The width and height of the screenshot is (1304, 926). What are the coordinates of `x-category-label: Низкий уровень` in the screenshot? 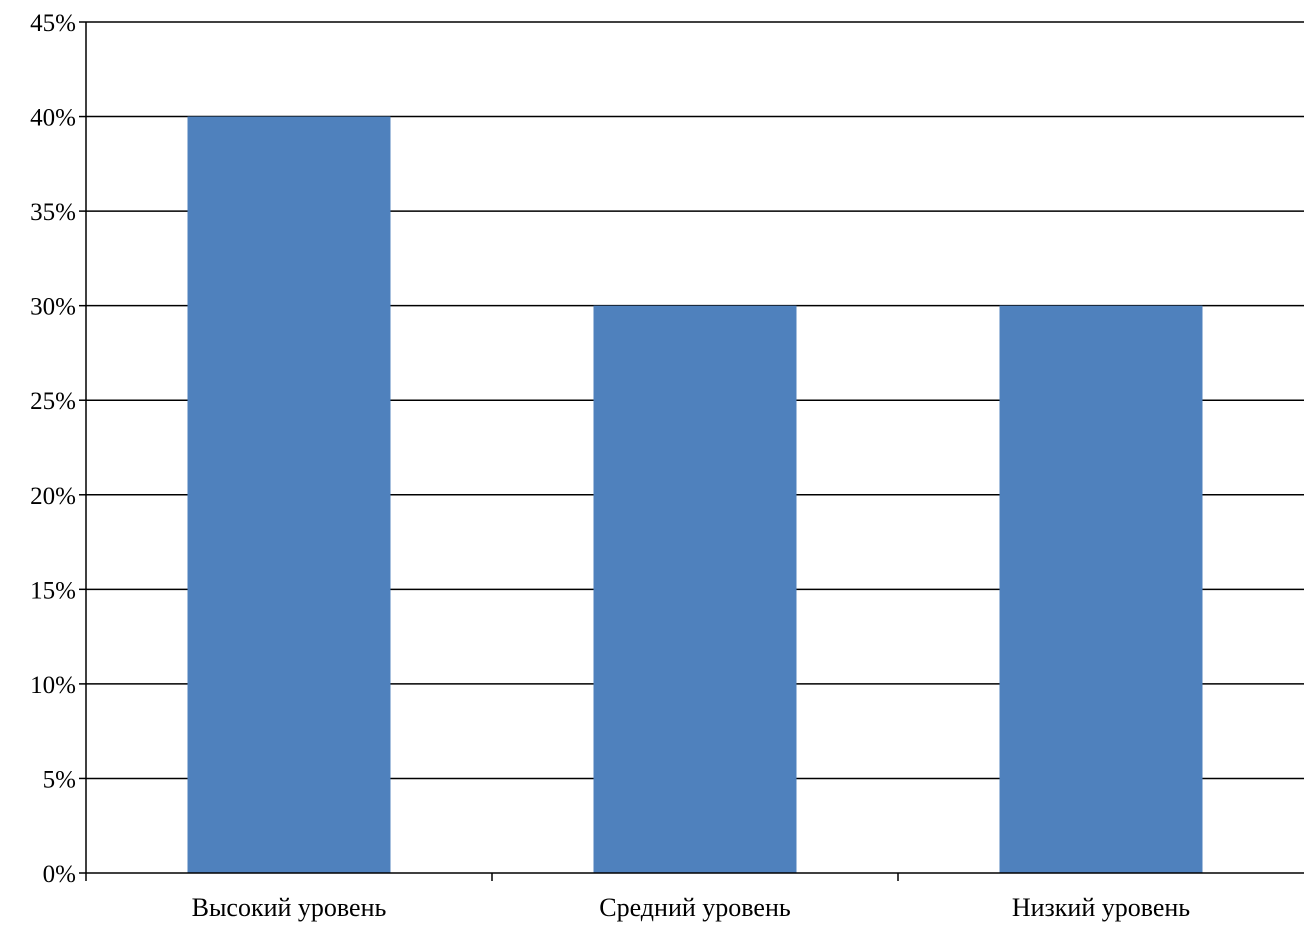 It's located at (1101, 907).